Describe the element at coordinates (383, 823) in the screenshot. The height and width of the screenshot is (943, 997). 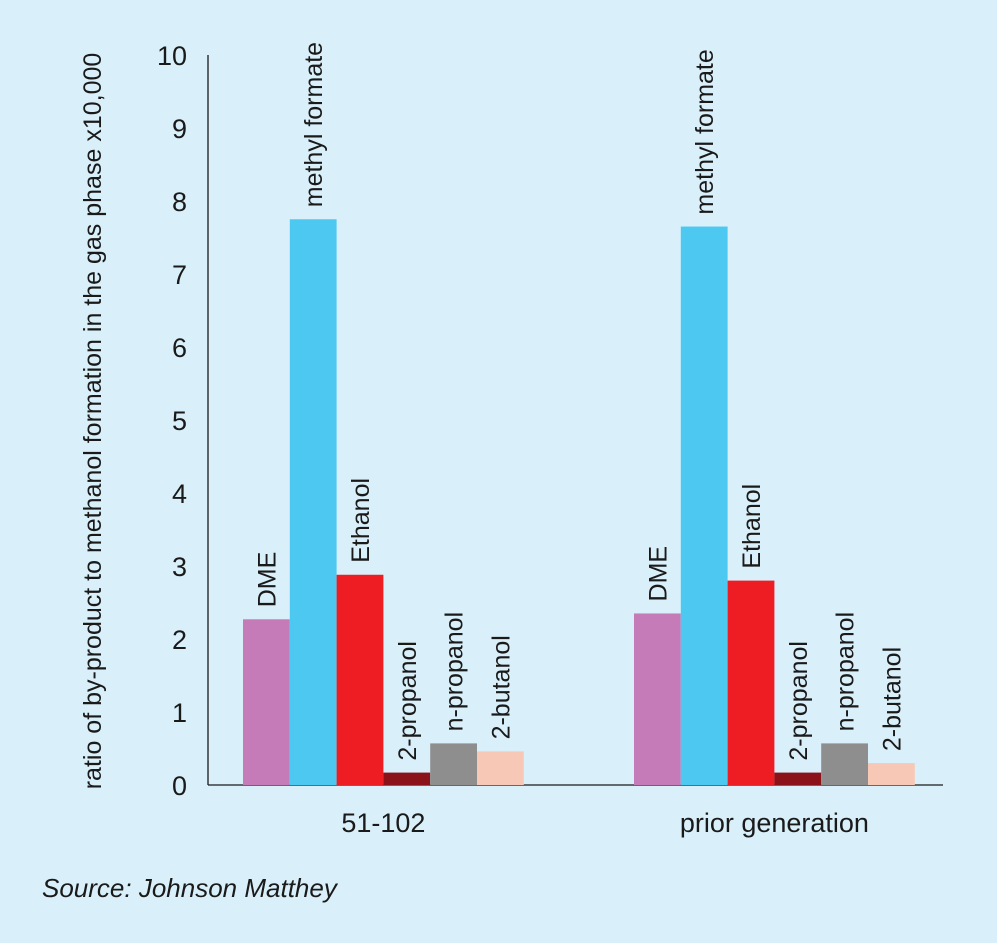
I see `category-label: 51-102` at that location.